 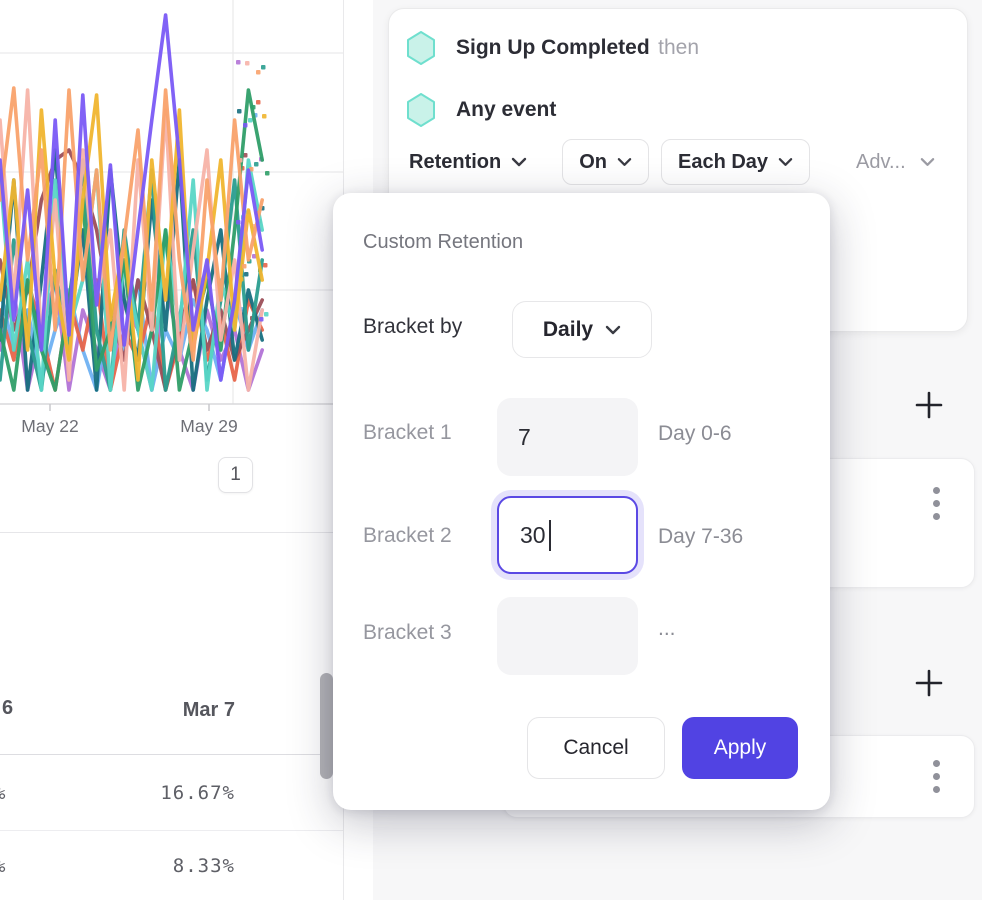 I want to click on table-cell-value: 8.33%, so click(x=203, y=866).